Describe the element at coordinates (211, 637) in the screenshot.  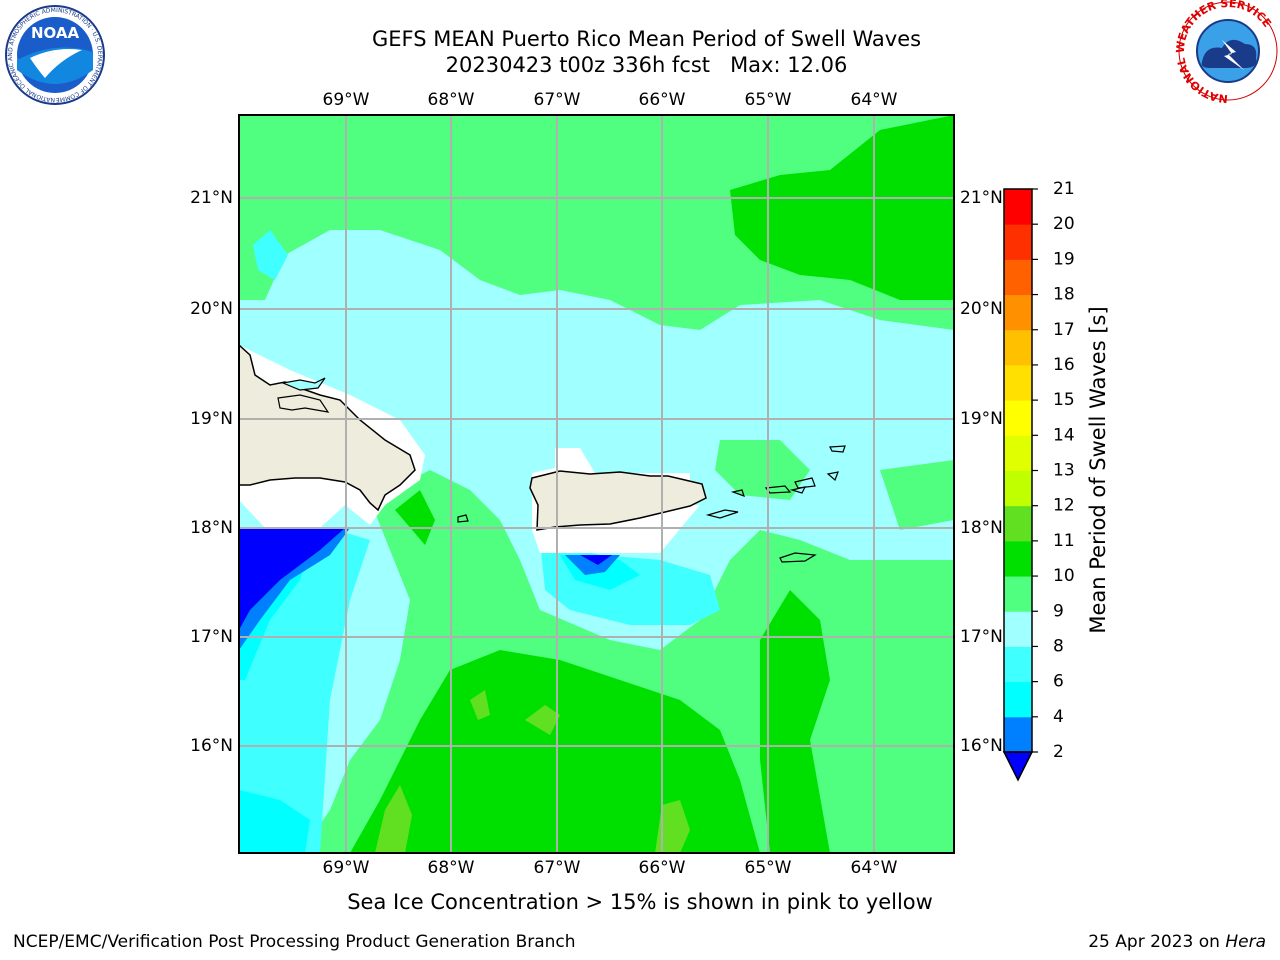
I see `lat-label-left: 17°N` at that location.